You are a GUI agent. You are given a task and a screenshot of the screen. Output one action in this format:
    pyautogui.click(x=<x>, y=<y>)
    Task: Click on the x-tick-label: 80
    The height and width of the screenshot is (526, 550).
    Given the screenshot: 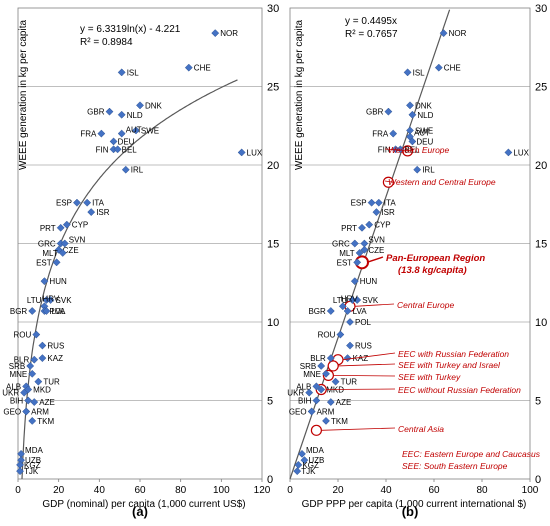 What is the action you would take?
    pyautogui.click(x=181, y=490)
    